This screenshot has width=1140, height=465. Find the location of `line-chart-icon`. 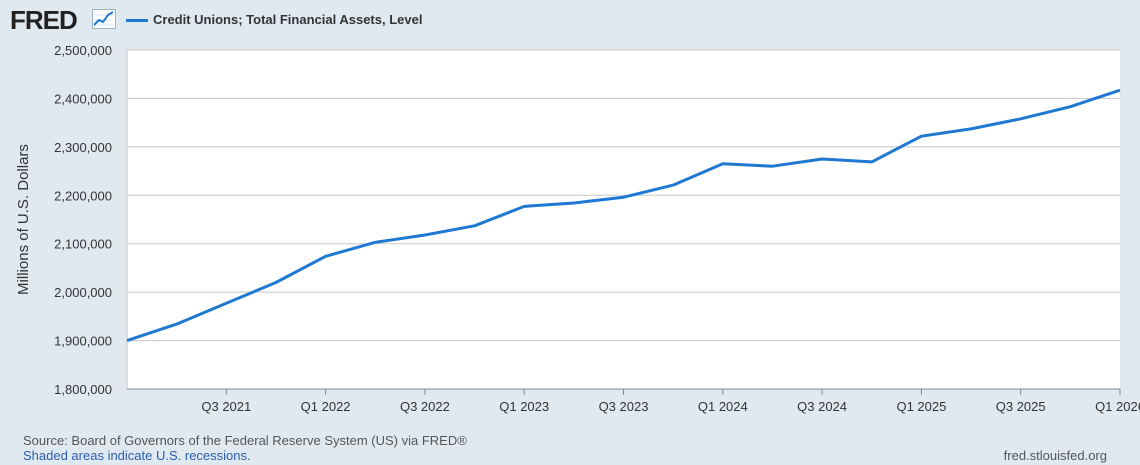

line-chart-icon is located at coordinates (104, 19).